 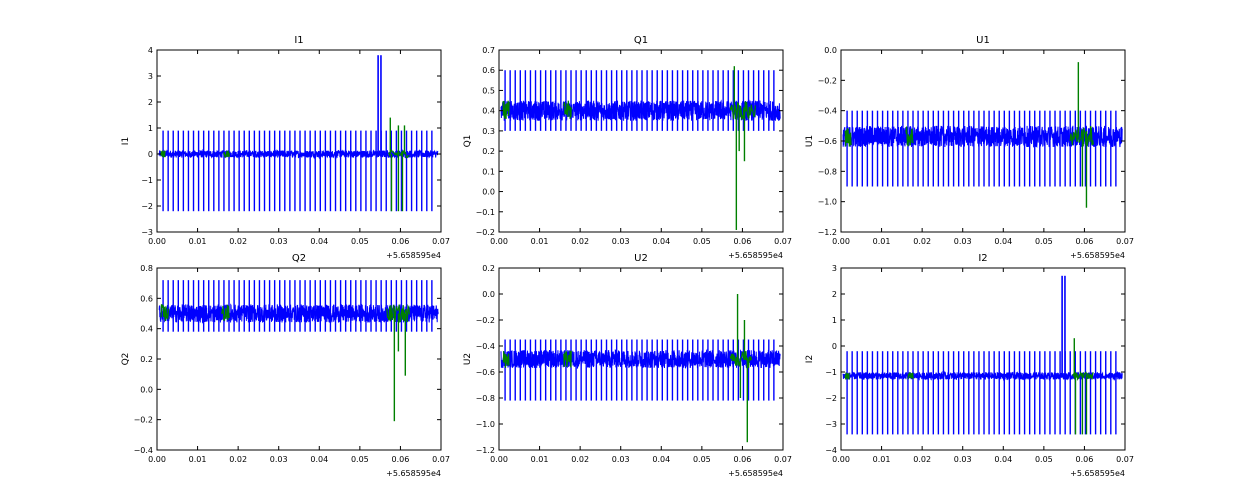 What do you see at coordinates (147, 206) in the screenshot?
I see `y-tick-label: −2` at bounding box center [147, 206].